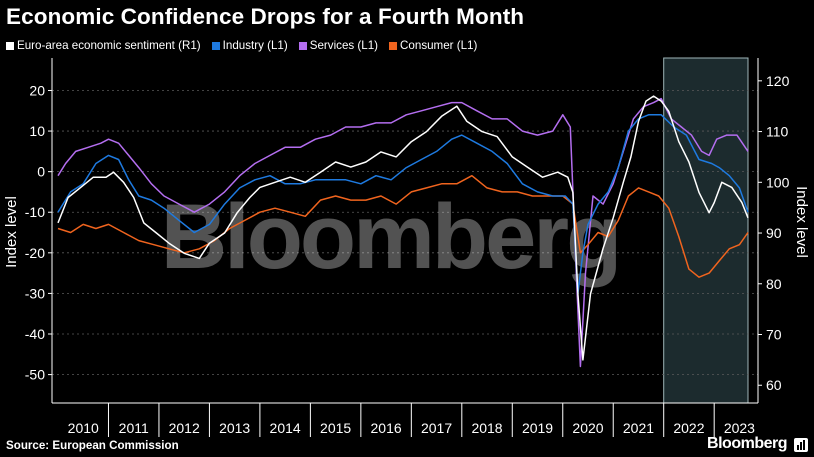 This screenshot has width=814, height=457. What do you see at coordinates (41, 172) in the screenshot?
I see `left-tick-label: 0` at bounding box center [41, 172].